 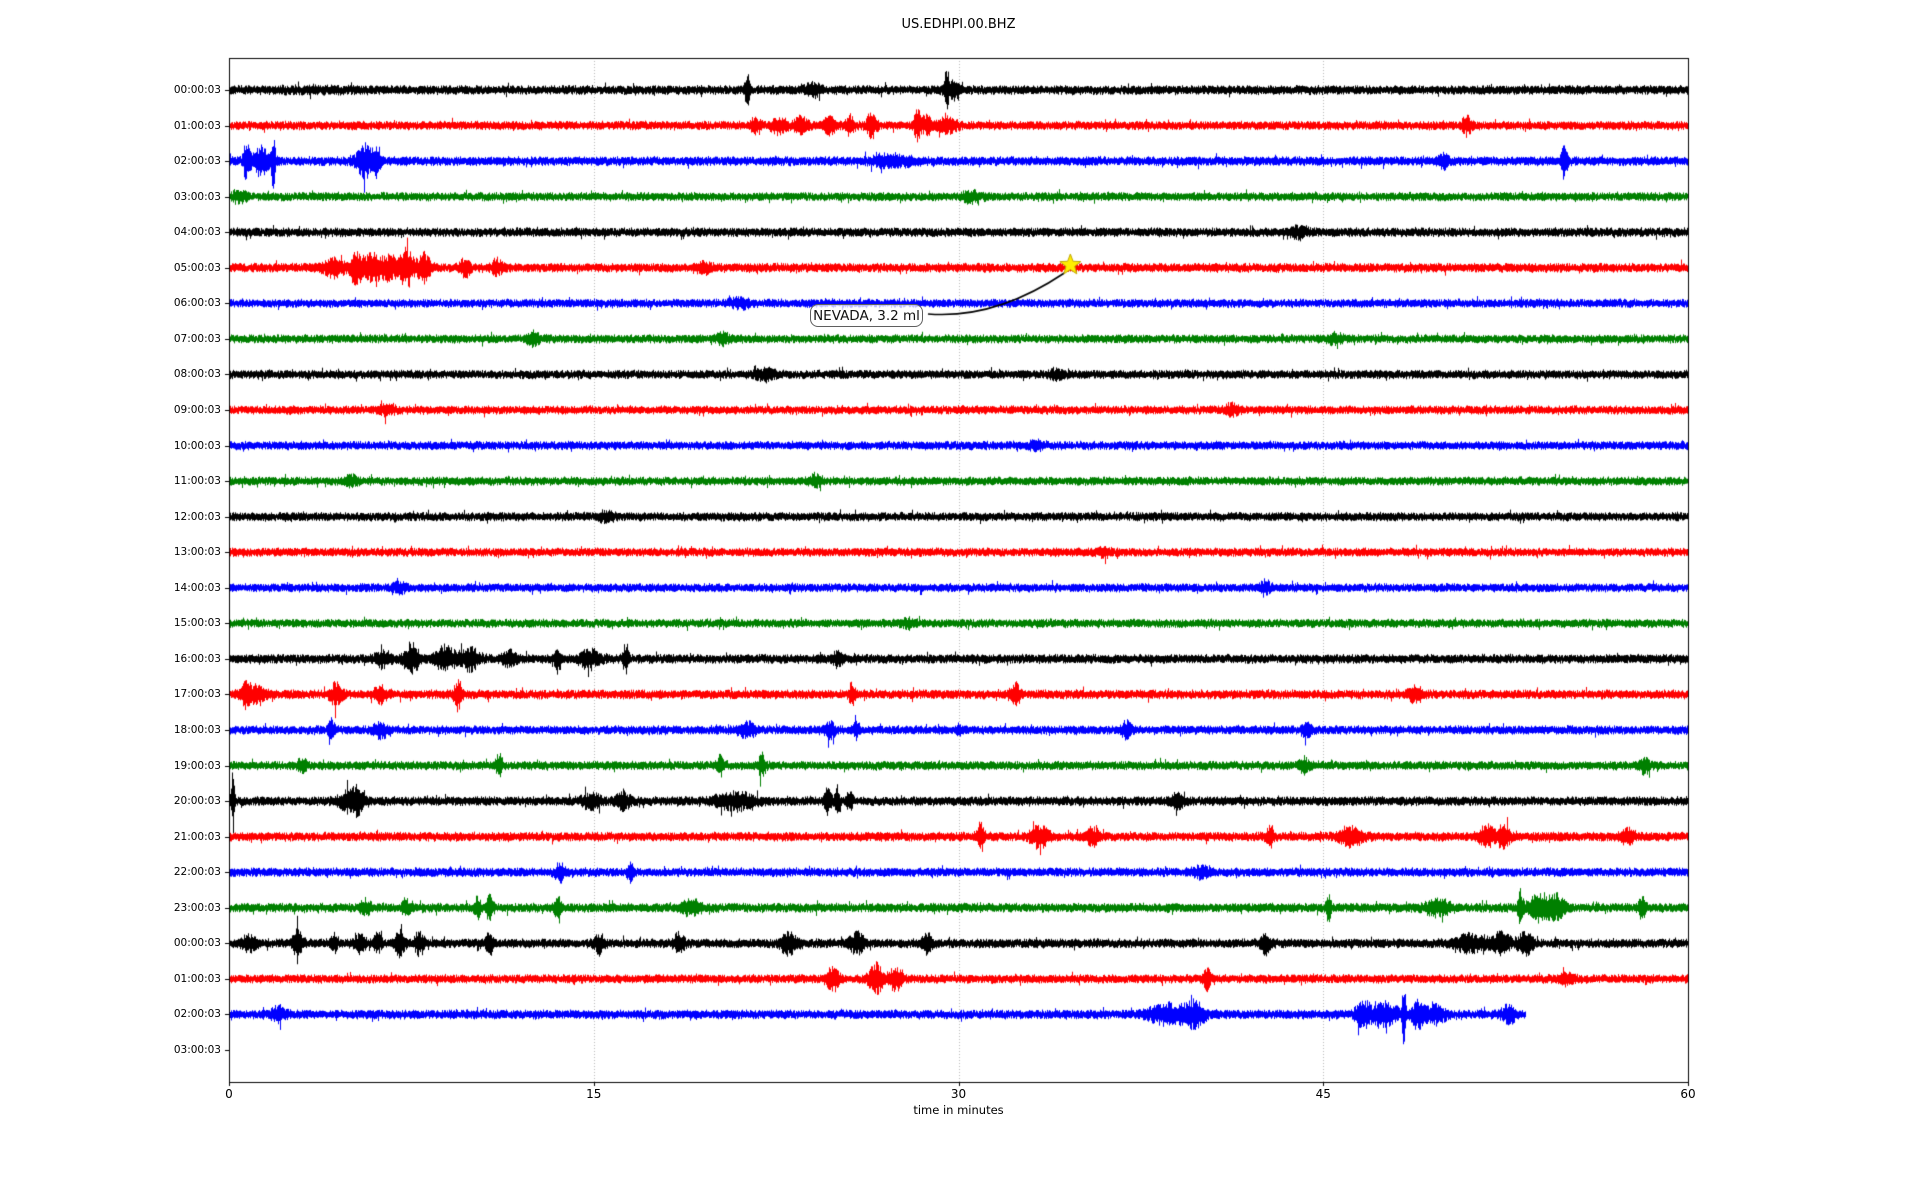 I want to click on y-axis-label: 16:00:03, so click(x=197, y=658).